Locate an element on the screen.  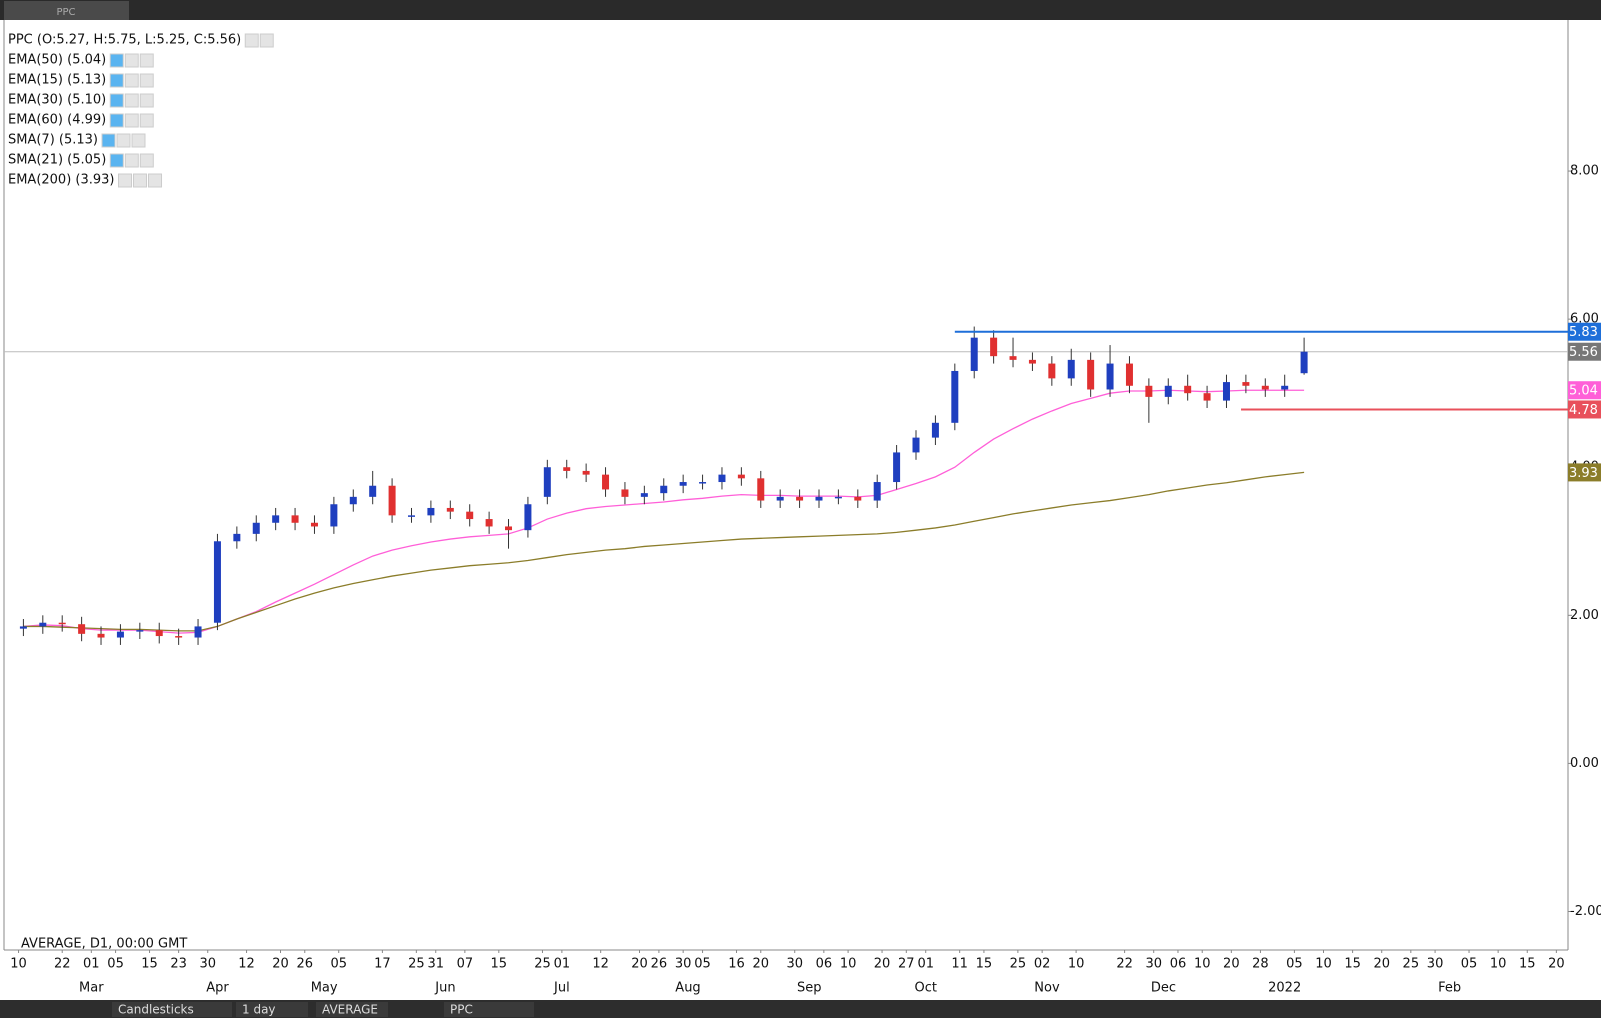
month-label: May is located at coordinates (324, 988).